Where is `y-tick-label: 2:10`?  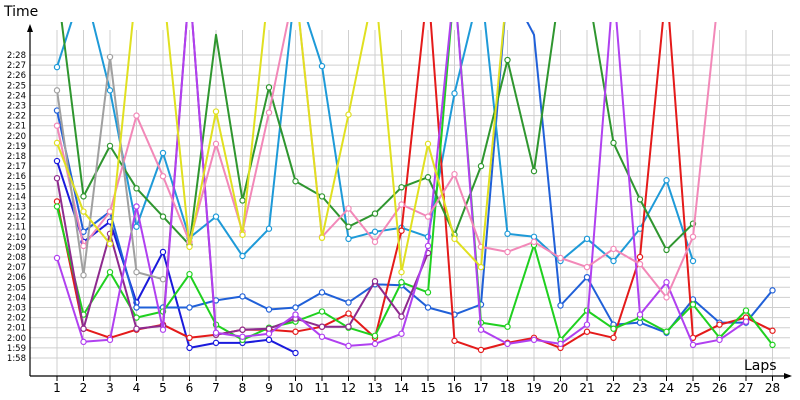
y-tick-label: 2:10 is located at coordinates (16, 238).